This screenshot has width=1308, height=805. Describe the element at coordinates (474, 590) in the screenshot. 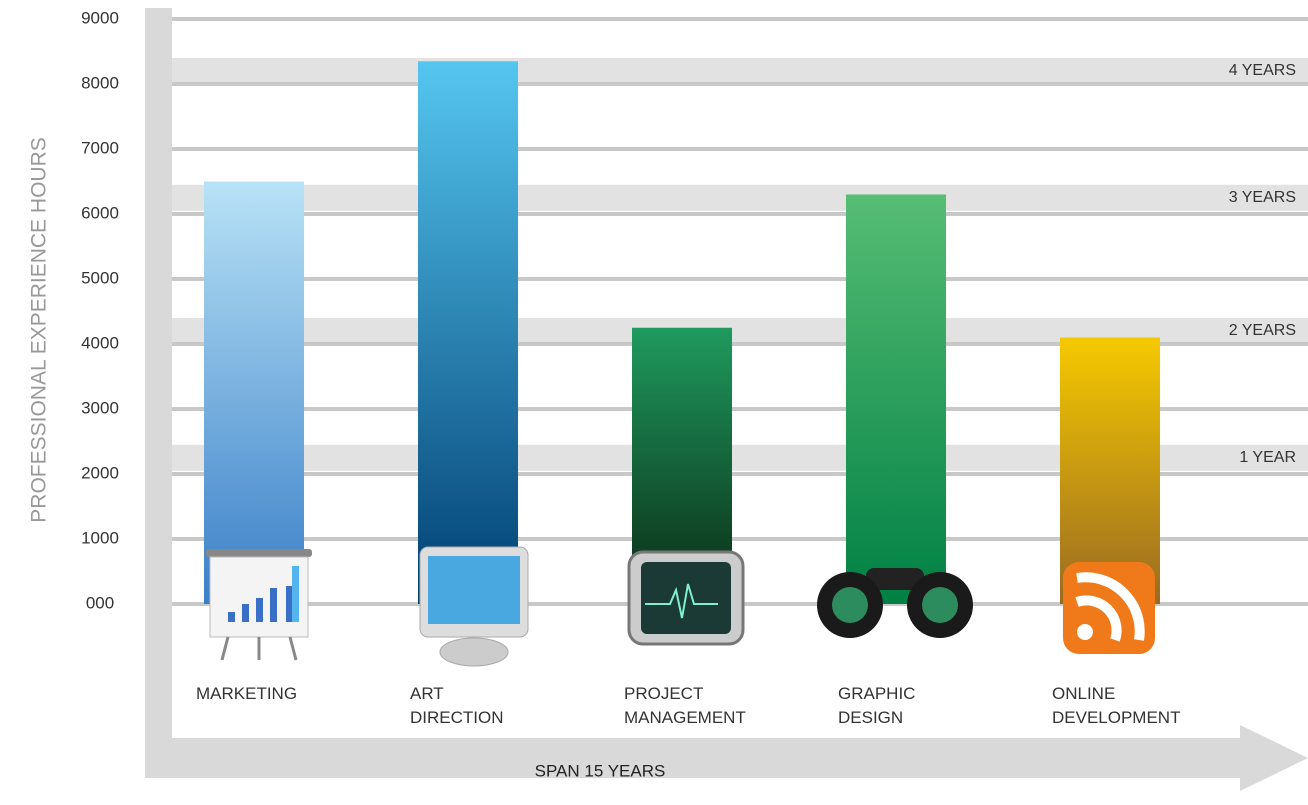

I see `icon-monitor-screen` at that location.